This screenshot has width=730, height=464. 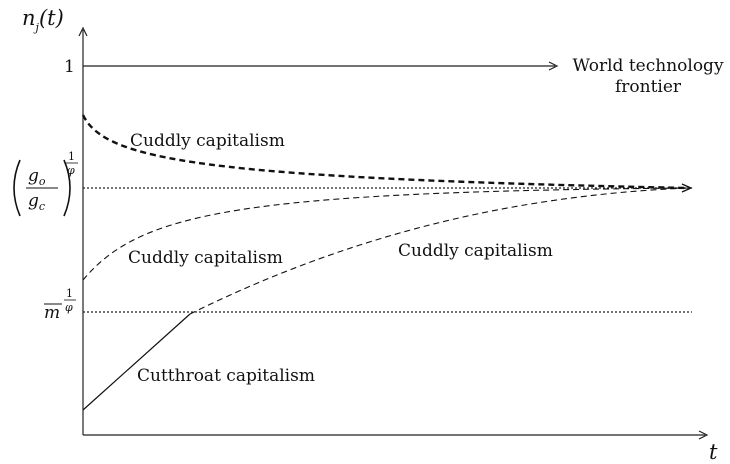 I want to click on frontier-label: World technology, so click(x=648, y=66).